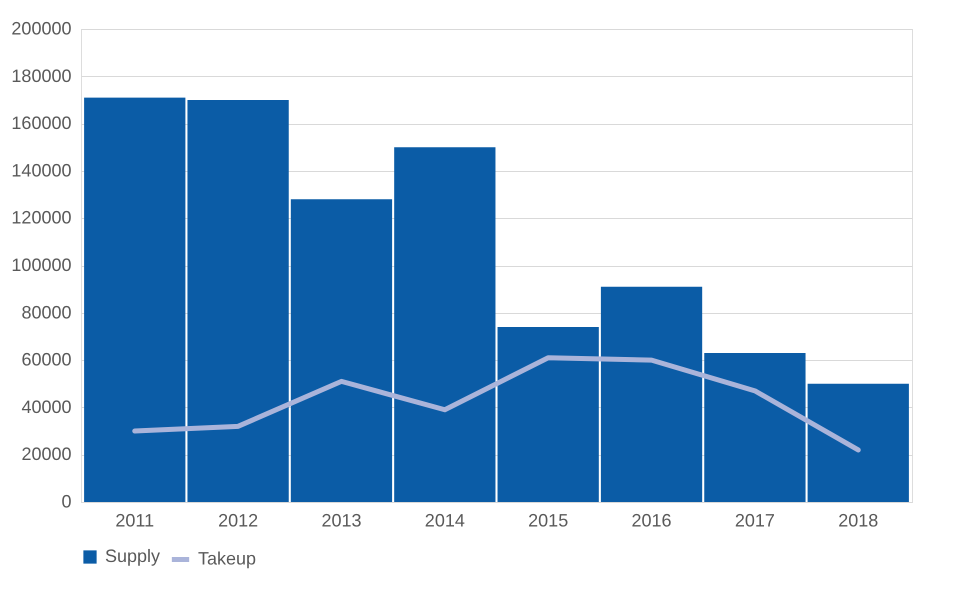 The width and height of the screenshot is (960, 611). Describe the element at coordinates (341, 520) in the screenshot. I see `x-tick-label: 2013` at that location.